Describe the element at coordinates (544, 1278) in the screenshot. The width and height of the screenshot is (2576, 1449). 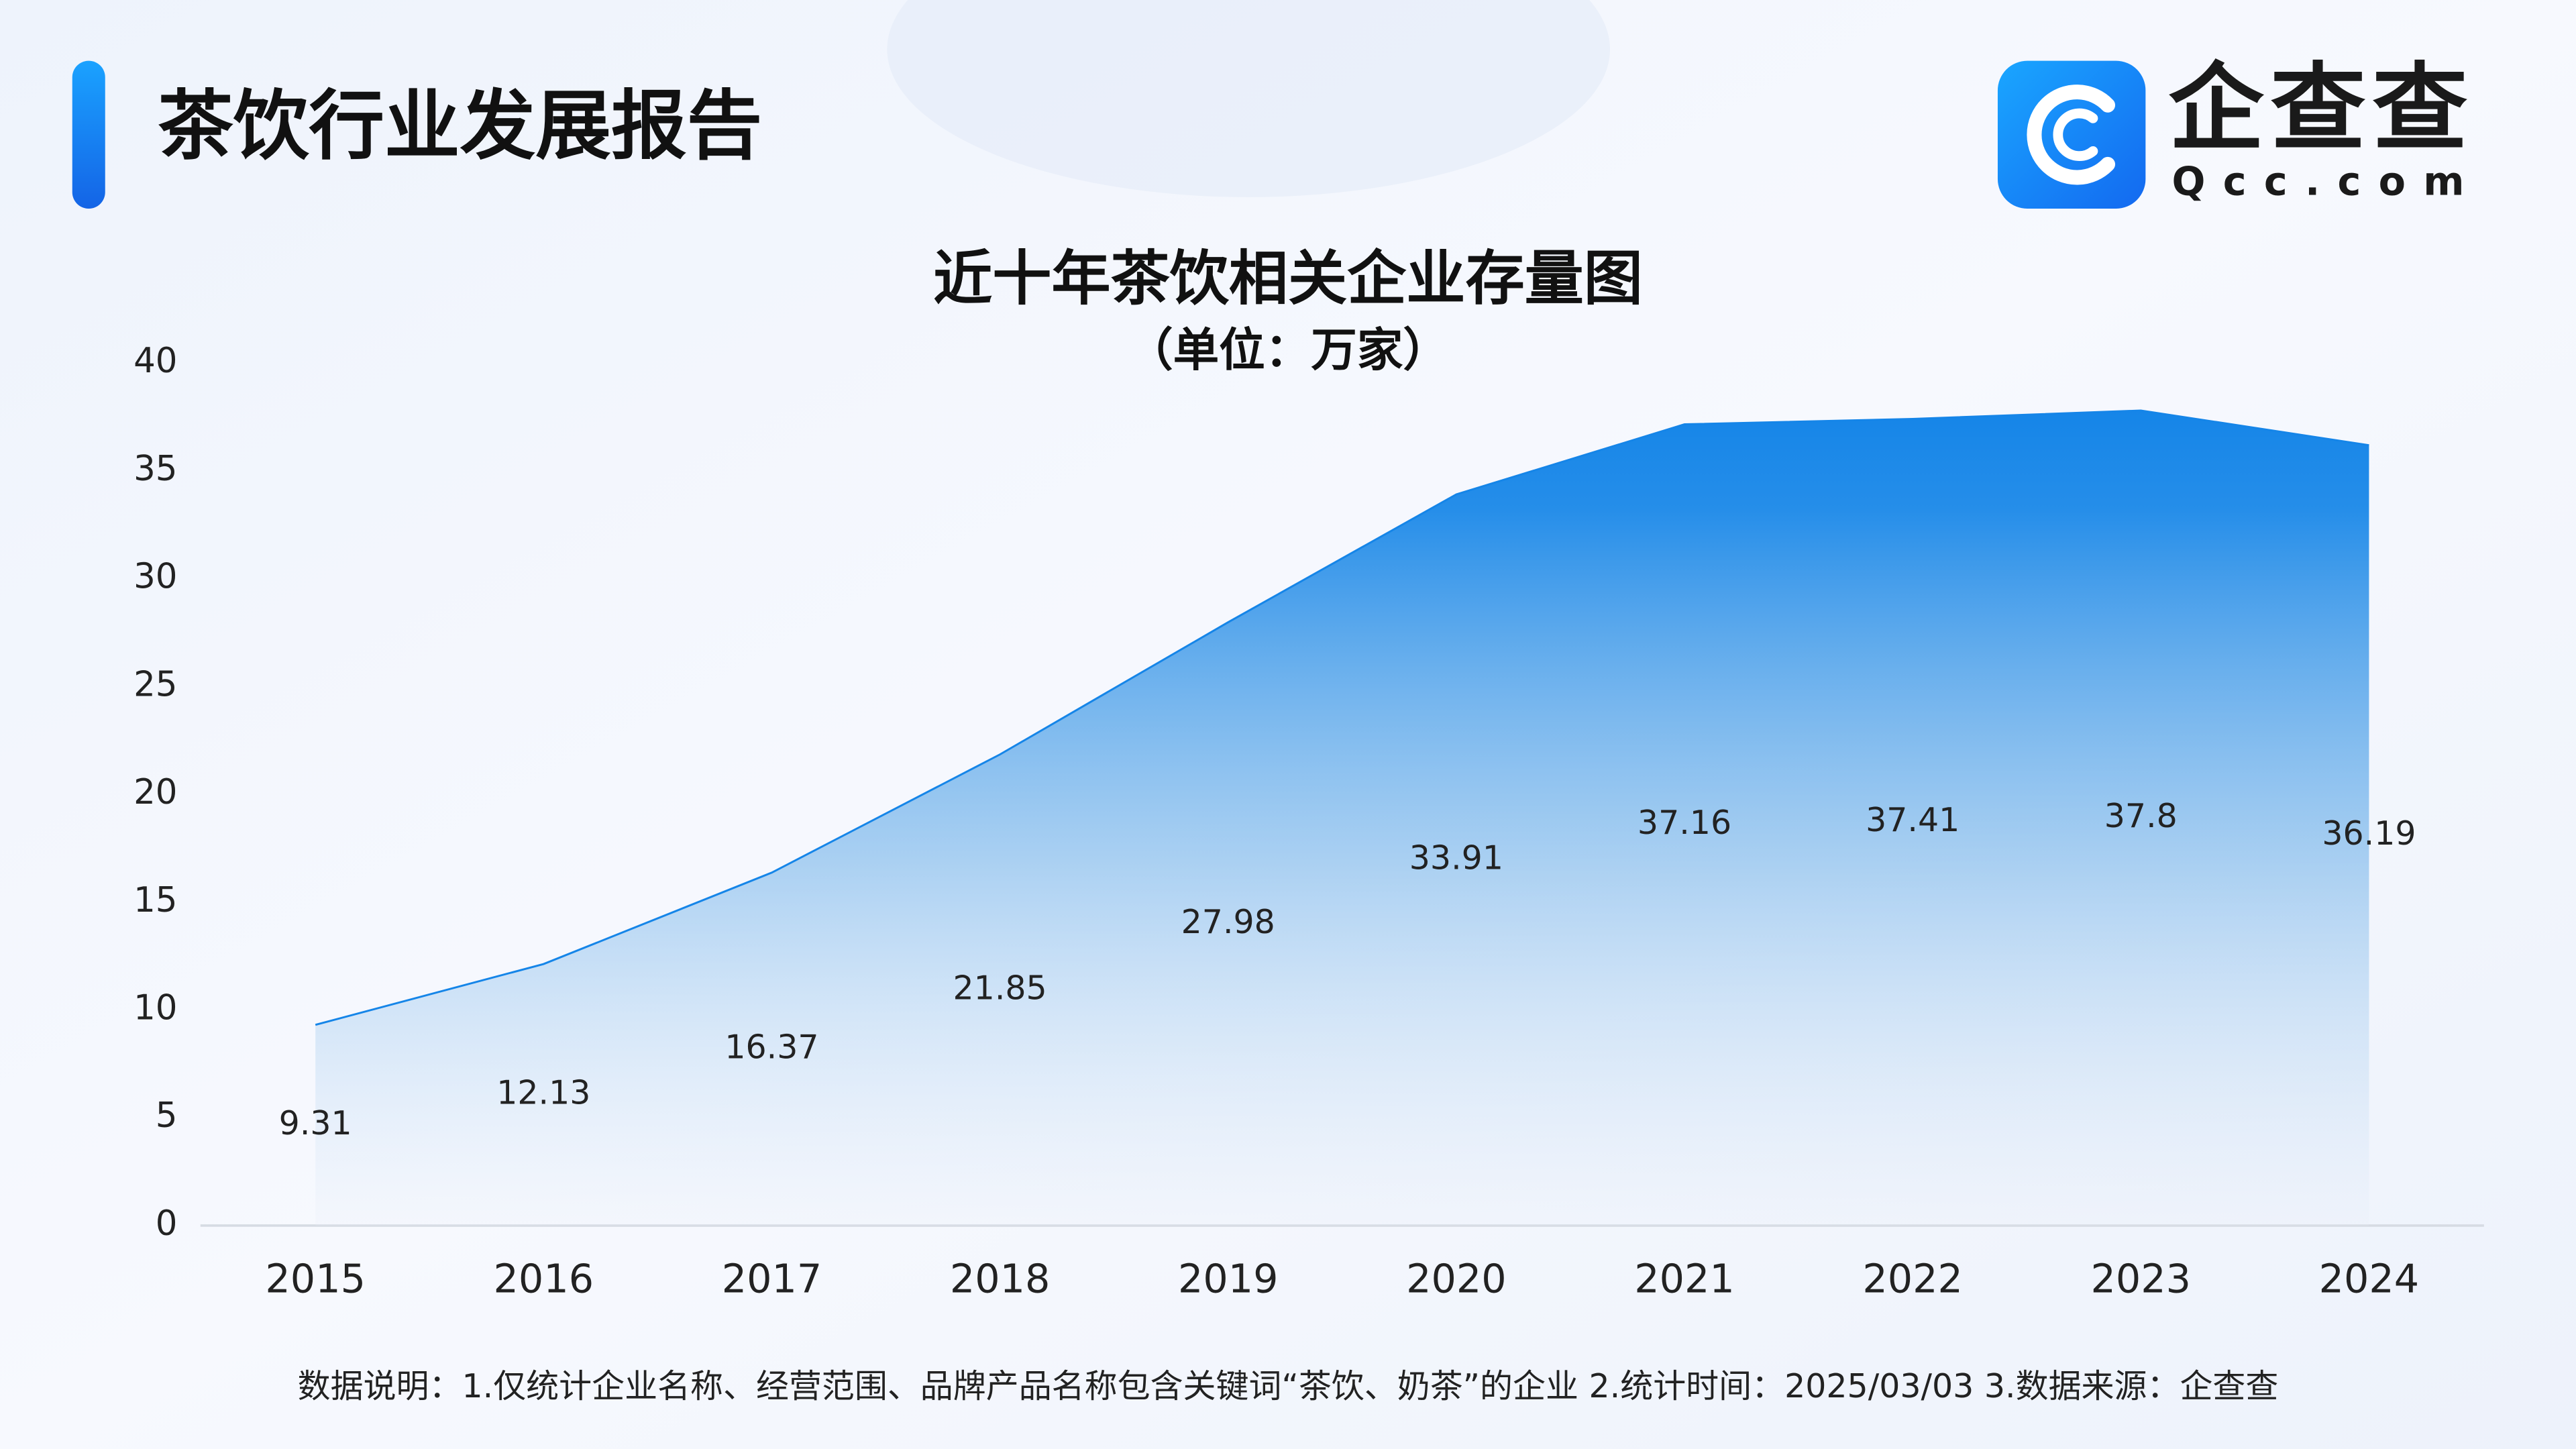
I see `x-tick-label: 2016` at that location.